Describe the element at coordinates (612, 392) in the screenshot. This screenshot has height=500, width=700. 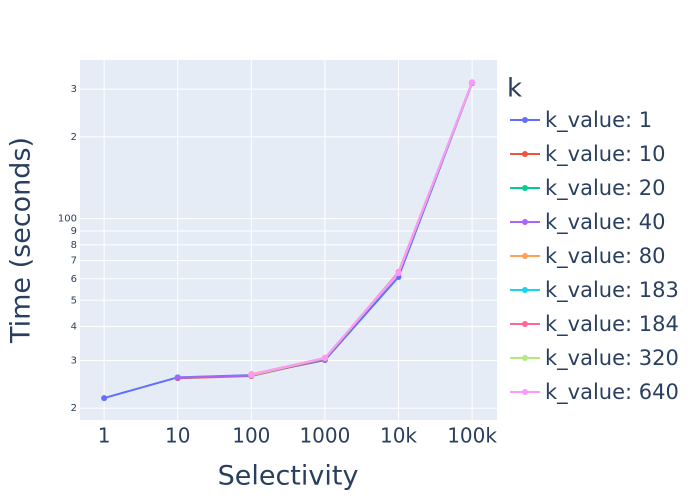
I see `legend-label: k_value: 640` at that location.